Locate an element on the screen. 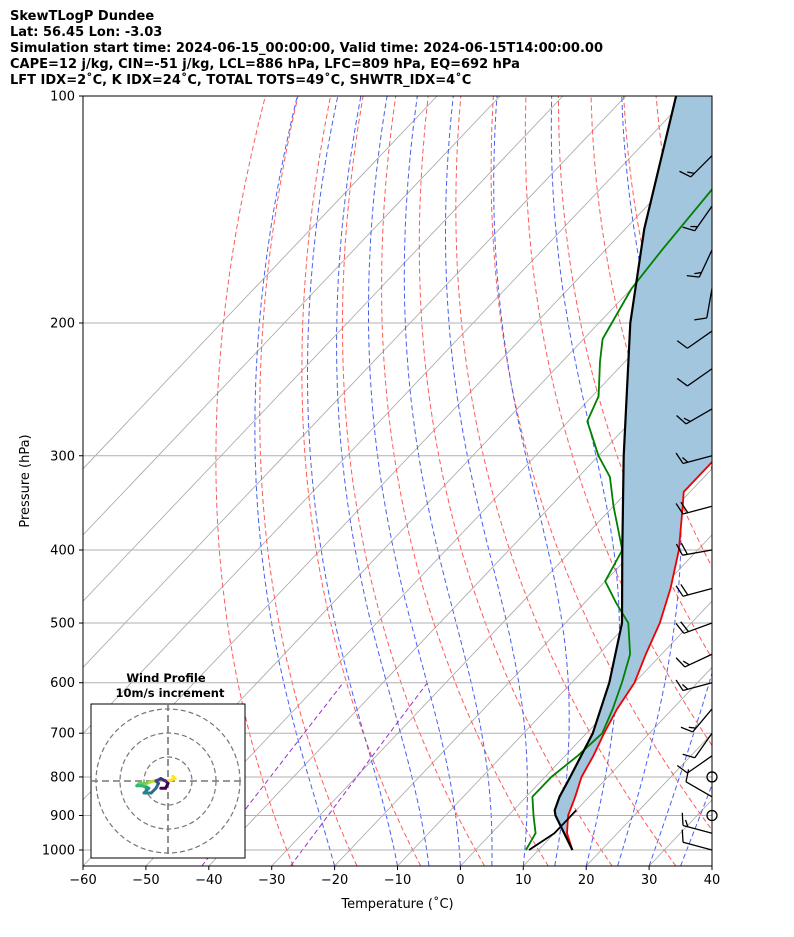 The image size is (794, 937). y-tick-label: 400 is located at coordinates (62, 550).